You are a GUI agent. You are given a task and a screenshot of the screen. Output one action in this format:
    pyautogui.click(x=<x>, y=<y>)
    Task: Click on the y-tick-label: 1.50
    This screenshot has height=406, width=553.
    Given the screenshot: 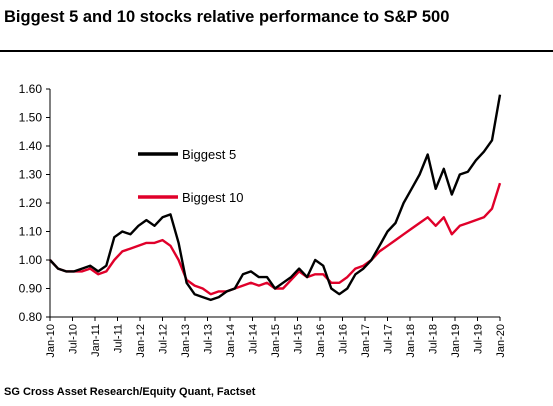 What is the action you would take?
    pyautogui.click(x=31, y=118)
    